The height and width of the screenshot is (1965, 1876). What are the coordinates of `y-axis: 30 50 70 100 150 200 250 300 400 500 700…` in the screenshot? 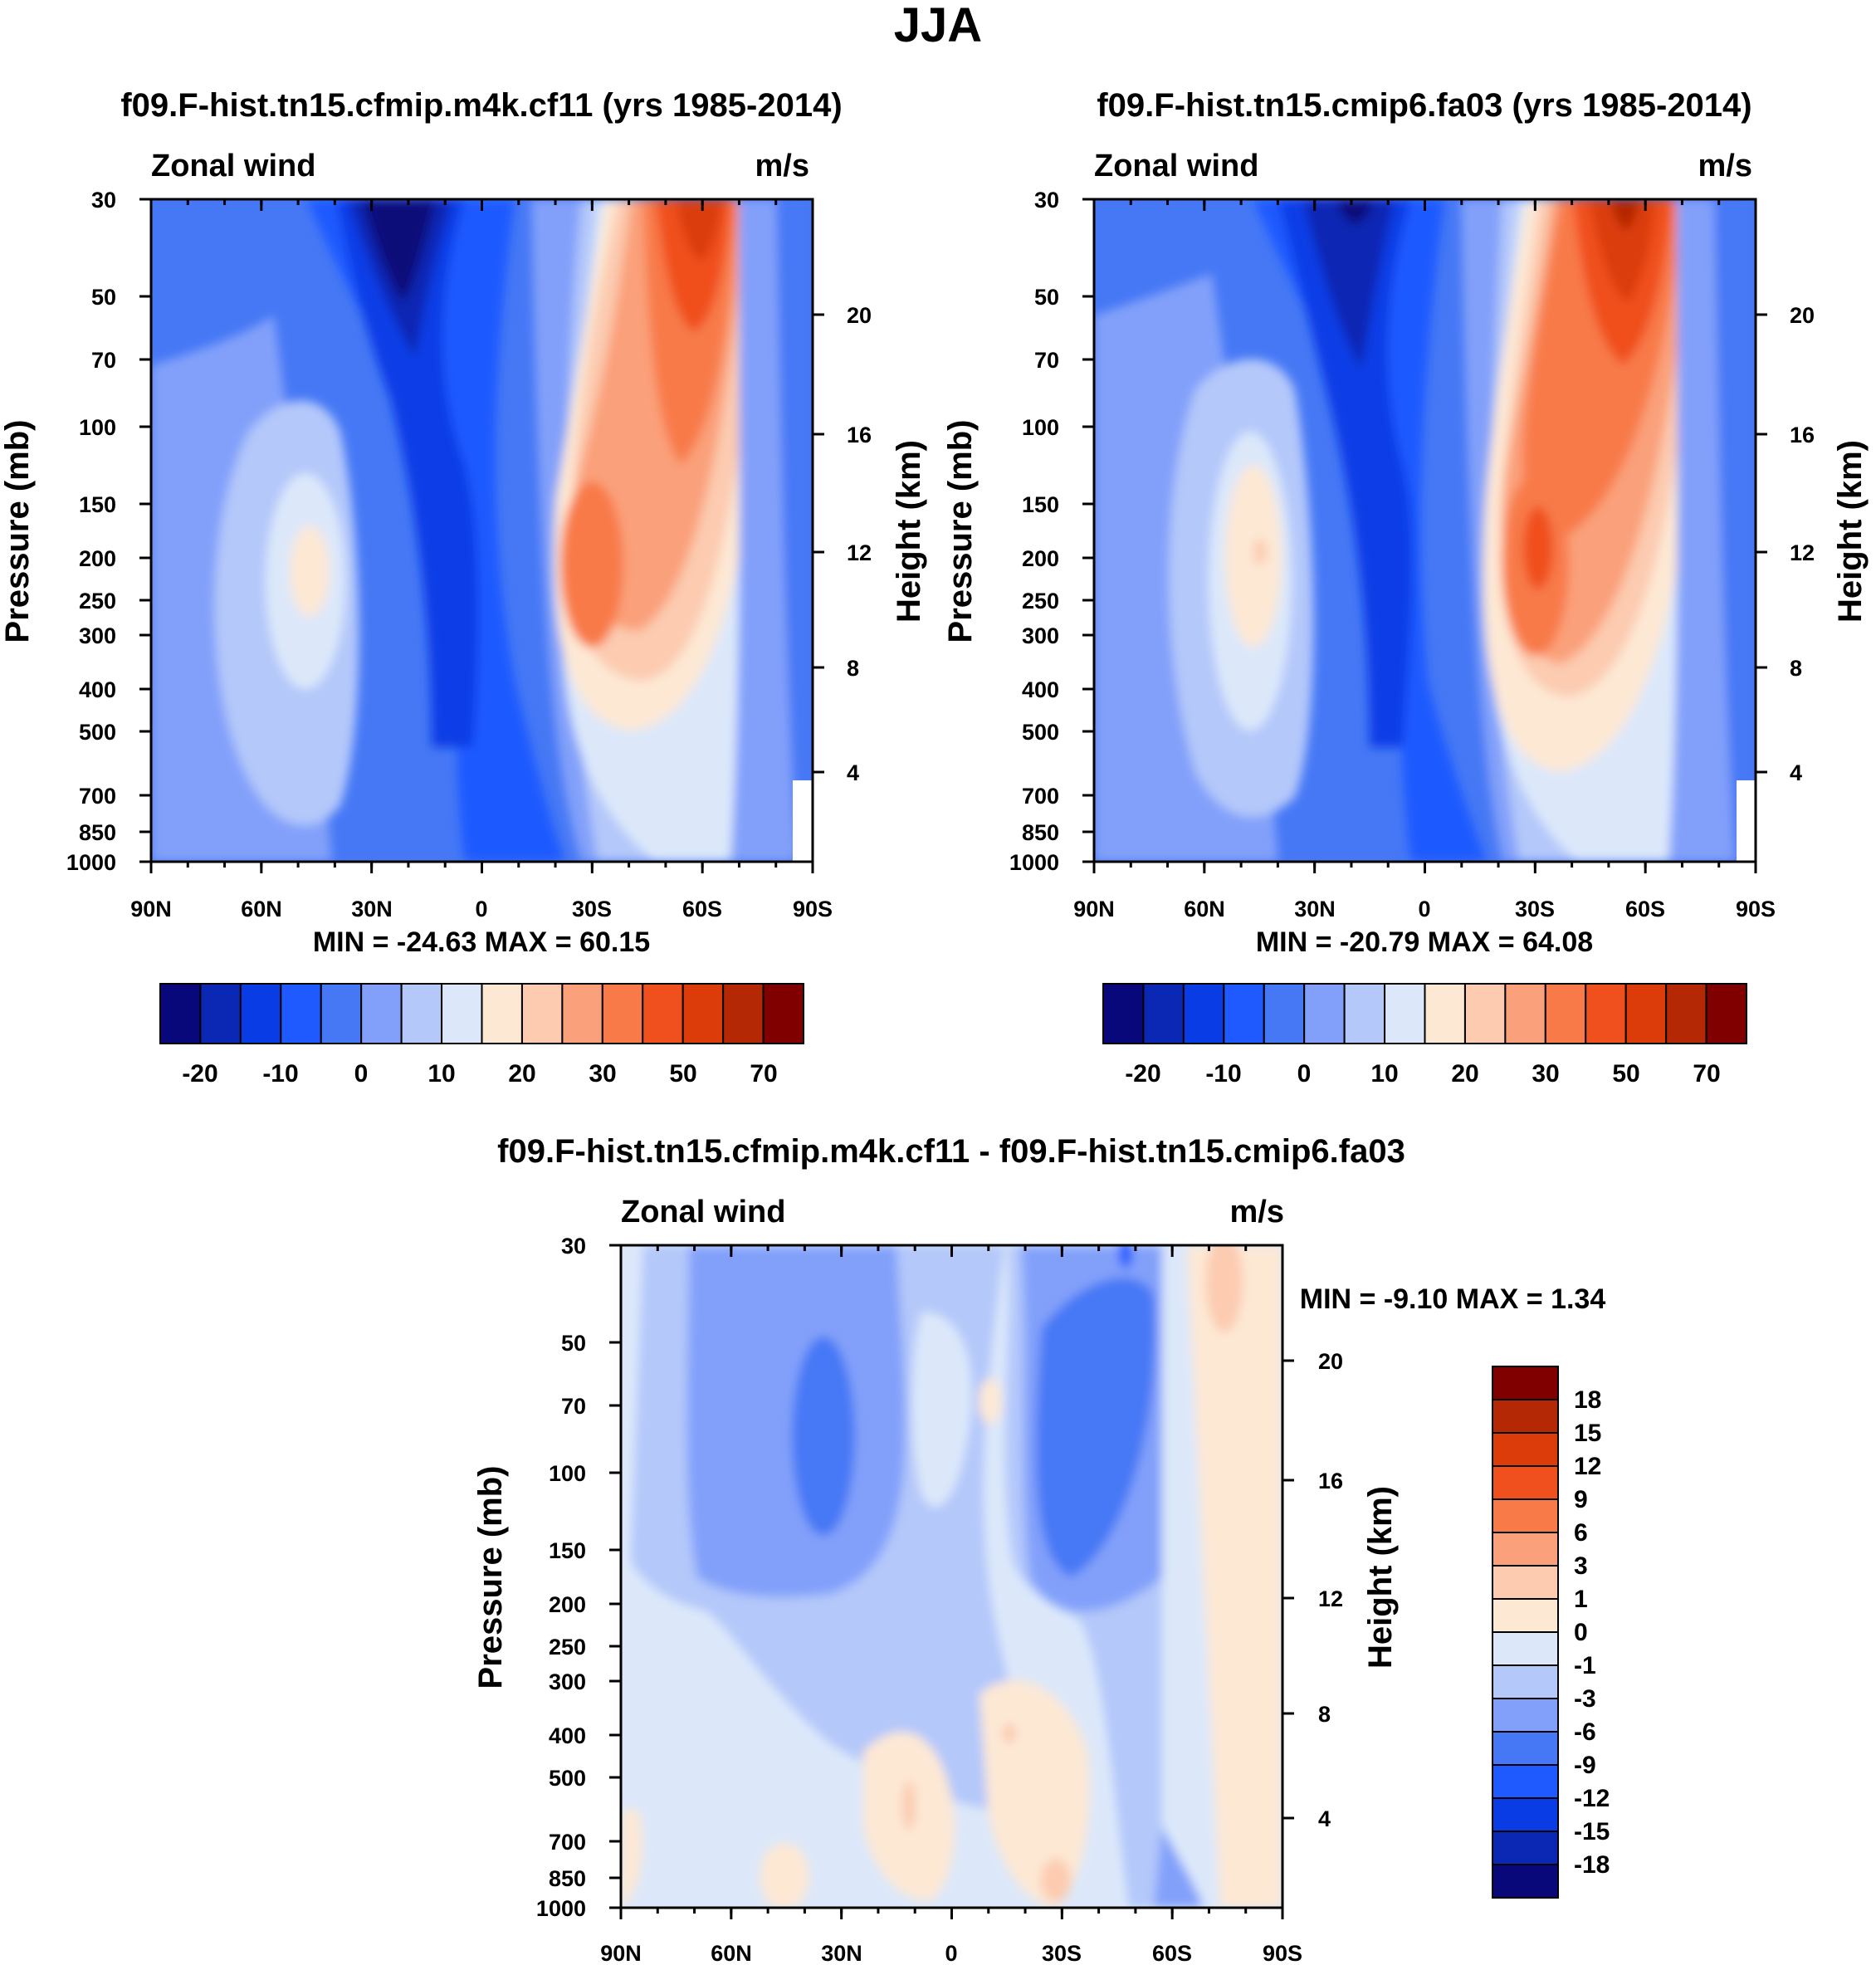 It's located at (529, 1577).